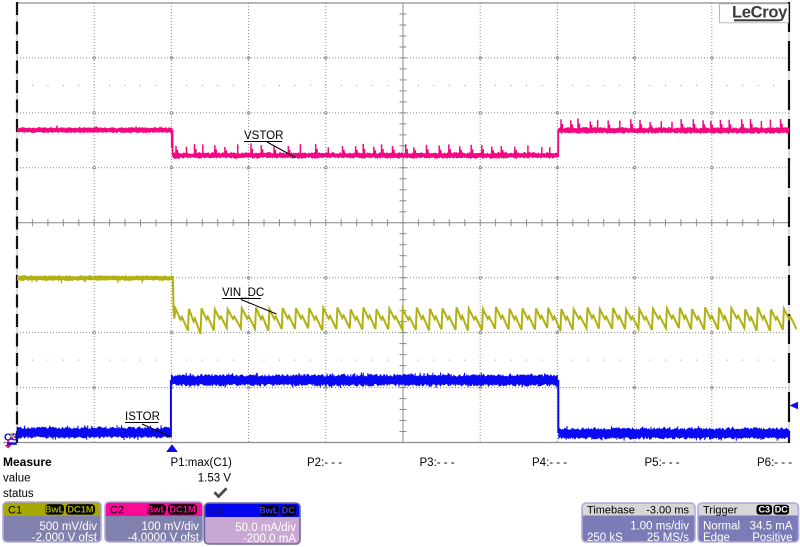  Describe the element at coordinates (324, 463) in the screenshot. I see `svg-text: P2:- - -` at that location.